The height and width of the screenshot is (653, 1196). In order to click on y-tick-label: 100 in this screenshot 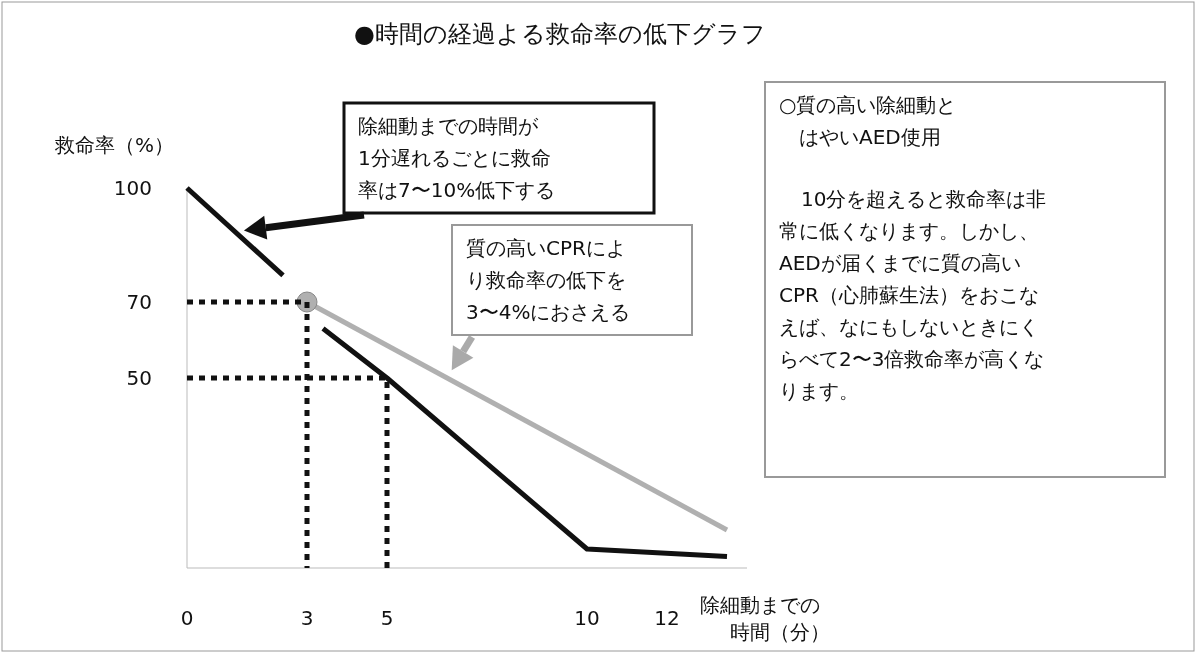, I will do `click(132, 188)`.